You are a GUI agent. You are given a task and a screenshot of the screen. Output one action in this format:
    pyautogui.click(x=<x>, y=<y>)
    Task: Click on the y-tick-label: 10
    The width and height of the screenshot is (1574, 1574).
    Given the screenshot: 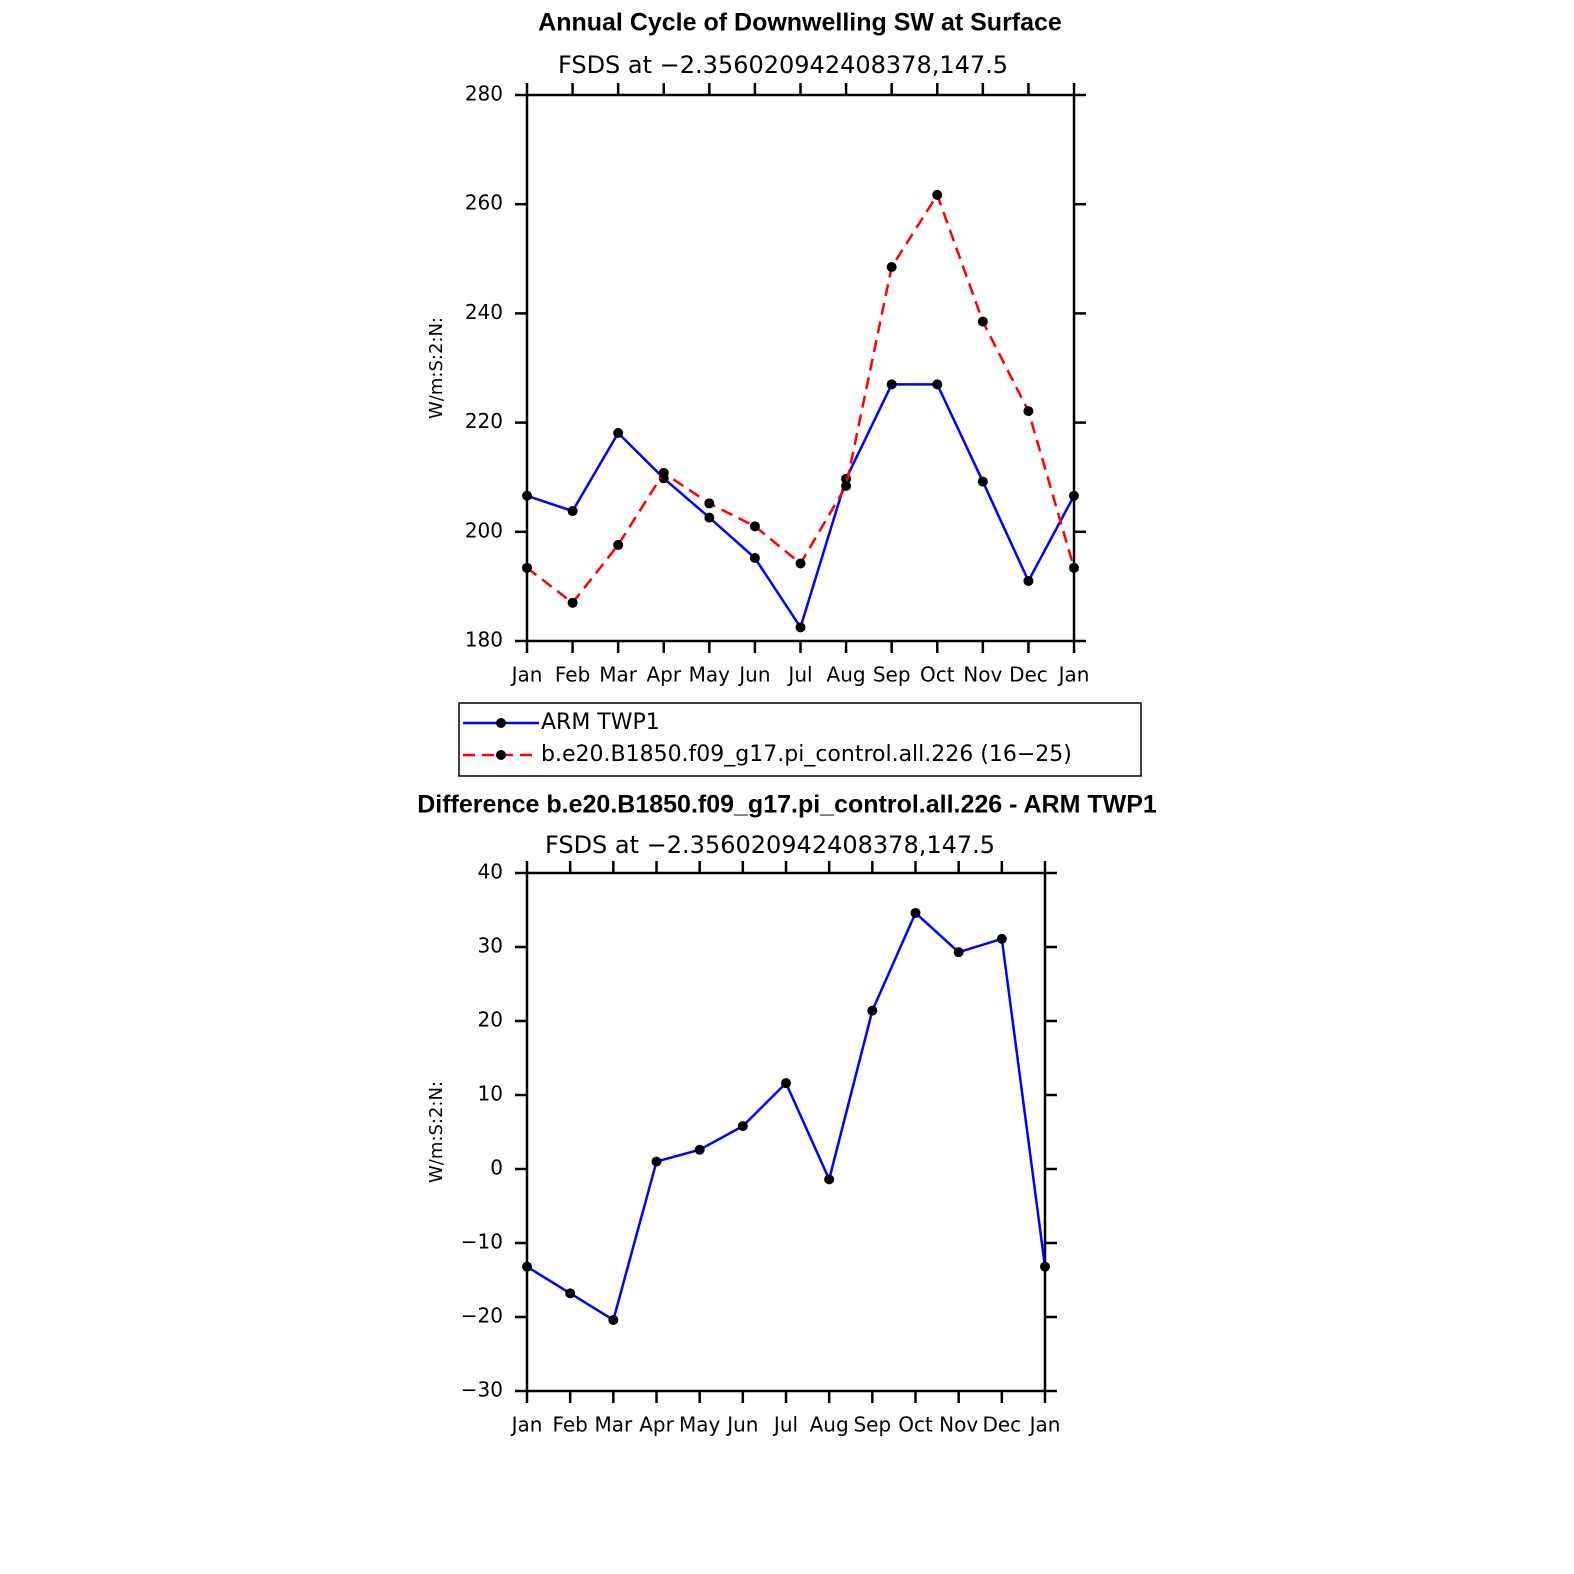 What is the action you would take?
    pyautogui.click(x=490, y=1094)
    